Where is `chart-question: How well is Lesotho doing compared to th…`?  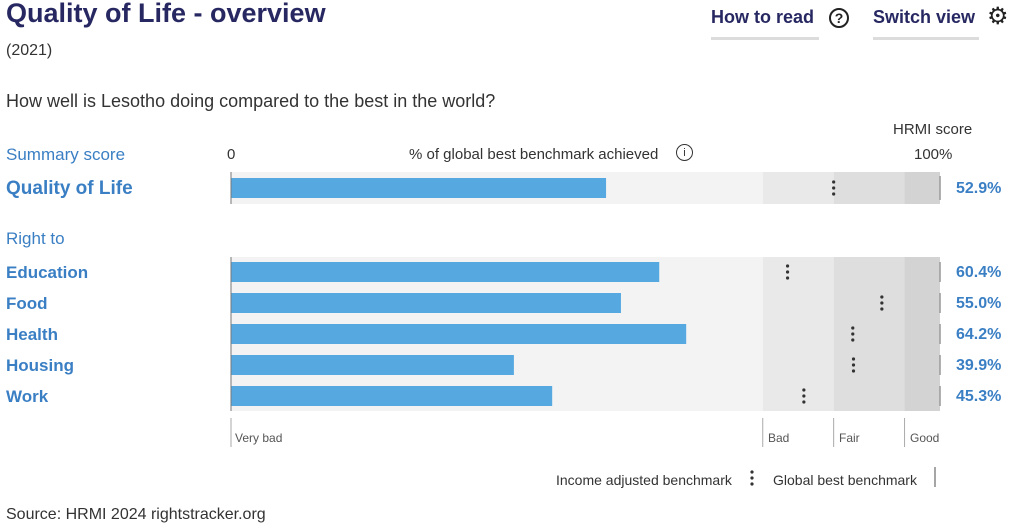
chart-question: How well is Lesotho doing compared to th… is located at coordinates (251, 101).